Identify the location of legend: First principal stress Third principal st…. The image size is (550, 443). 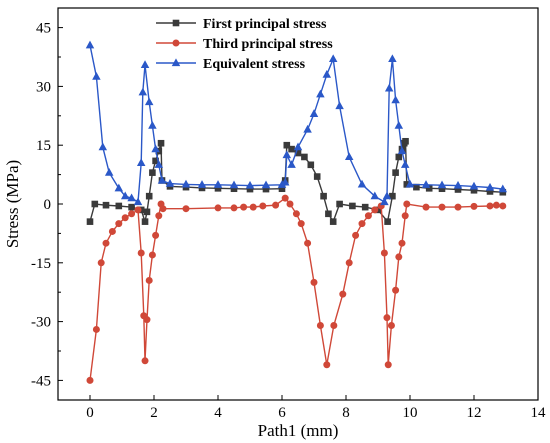
(244, 44).